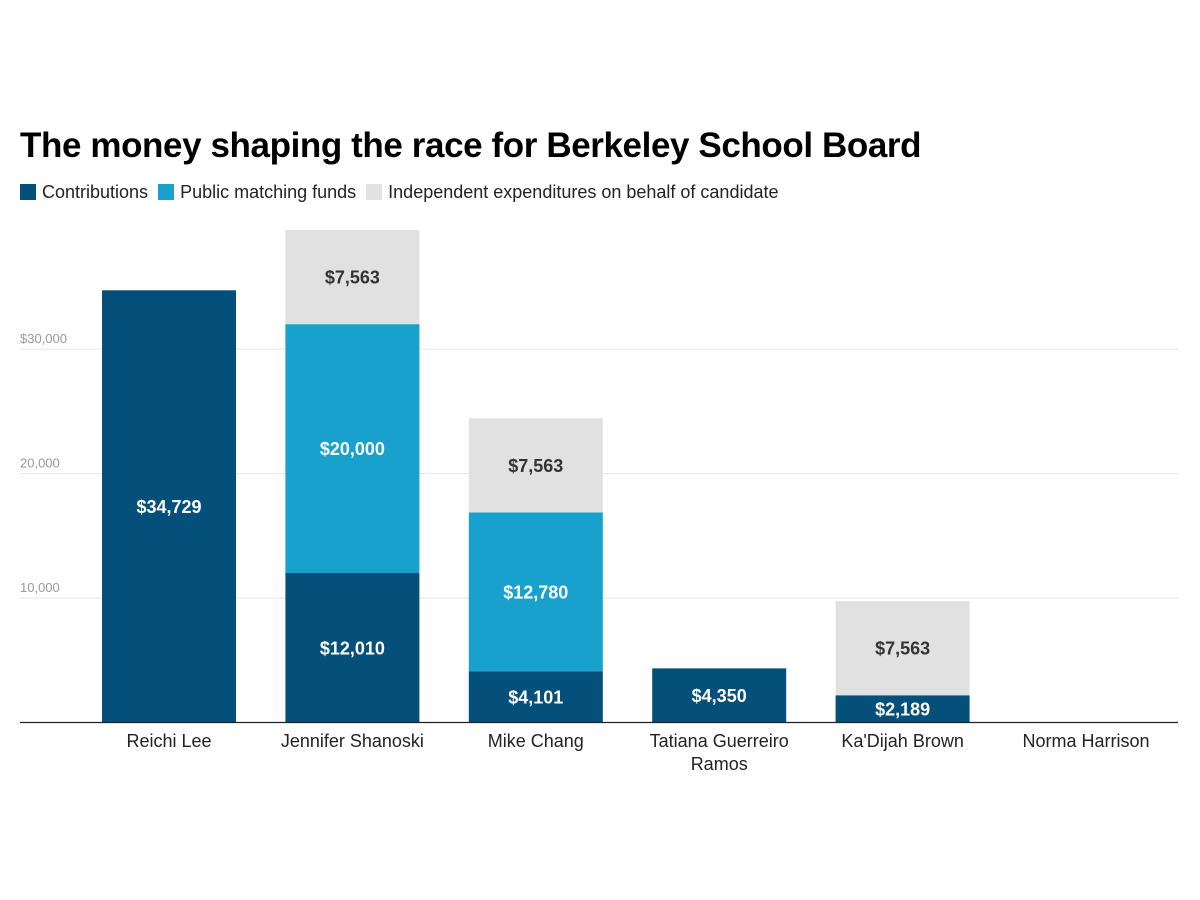 The image size is (1200, 900). I want to click on bar-mike-chang-public-matching-funds, so click(535, 592).